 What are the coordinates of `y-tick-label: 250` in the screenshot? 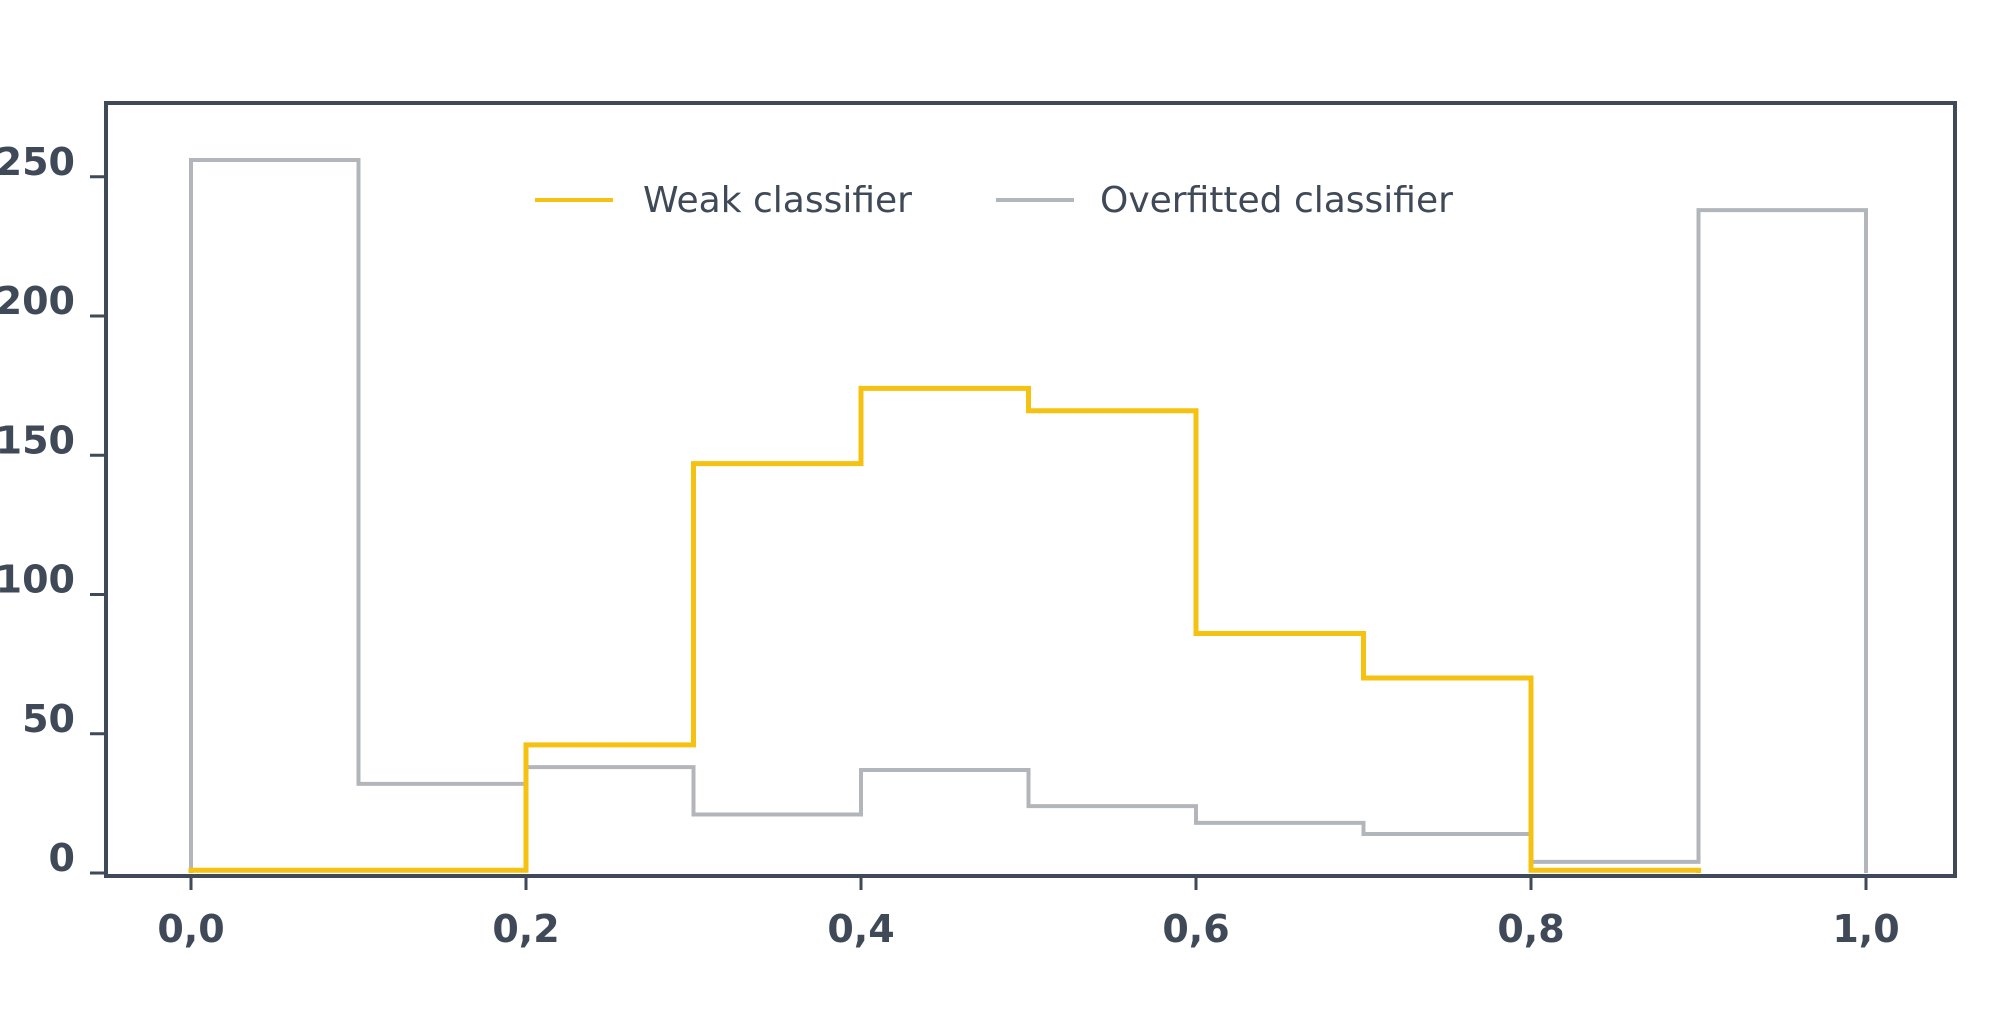 It's located at (37, 162).